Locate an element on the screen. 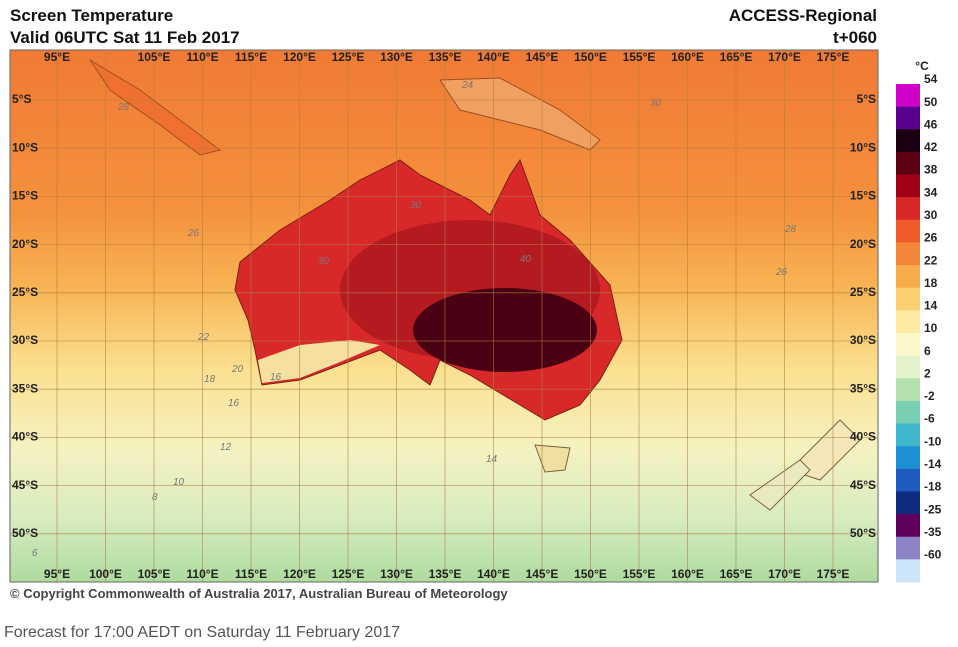 The image size is (958, 647). title: Screen Temperature is located at coordinates (91, 15).